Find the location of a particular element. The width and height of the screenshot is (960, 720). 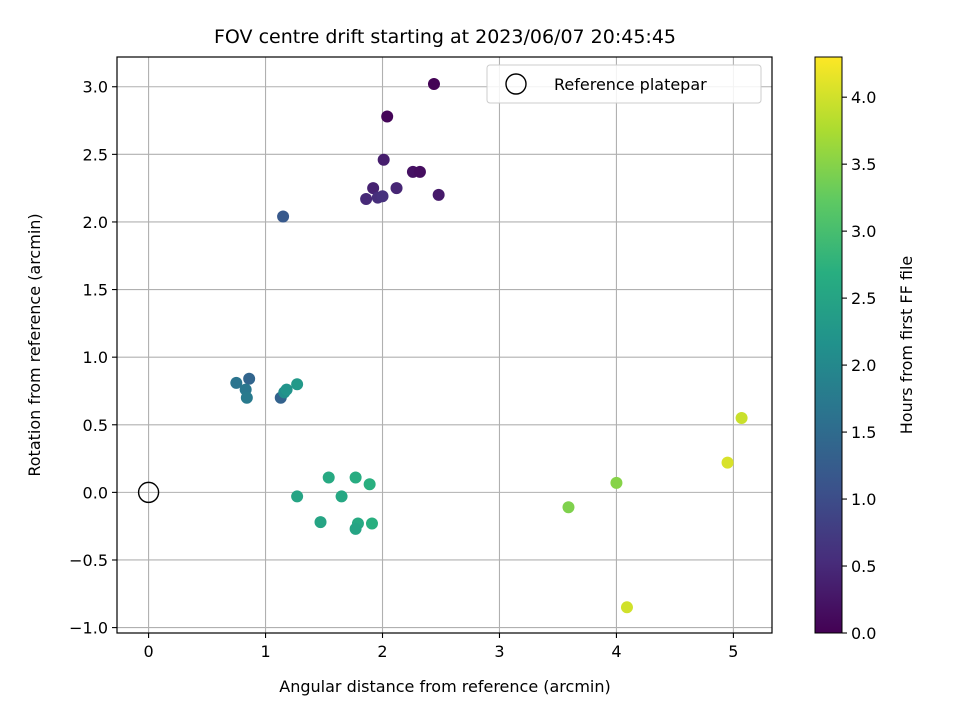

y-tick-label: 2.0 is located at coordinates (95, 222).